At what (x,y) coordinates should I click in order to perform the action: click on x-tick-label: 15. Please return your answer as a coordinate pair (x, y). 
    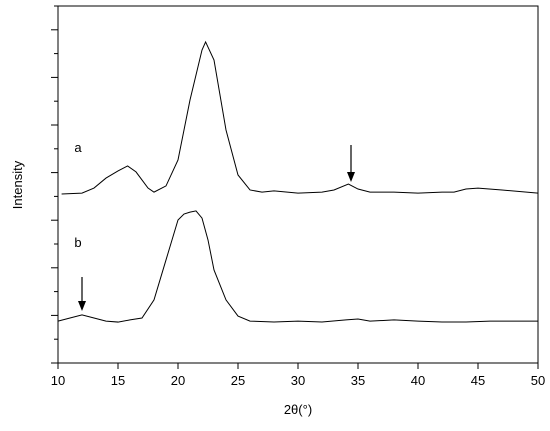
    Looking at the image, I should click on (118, 380).